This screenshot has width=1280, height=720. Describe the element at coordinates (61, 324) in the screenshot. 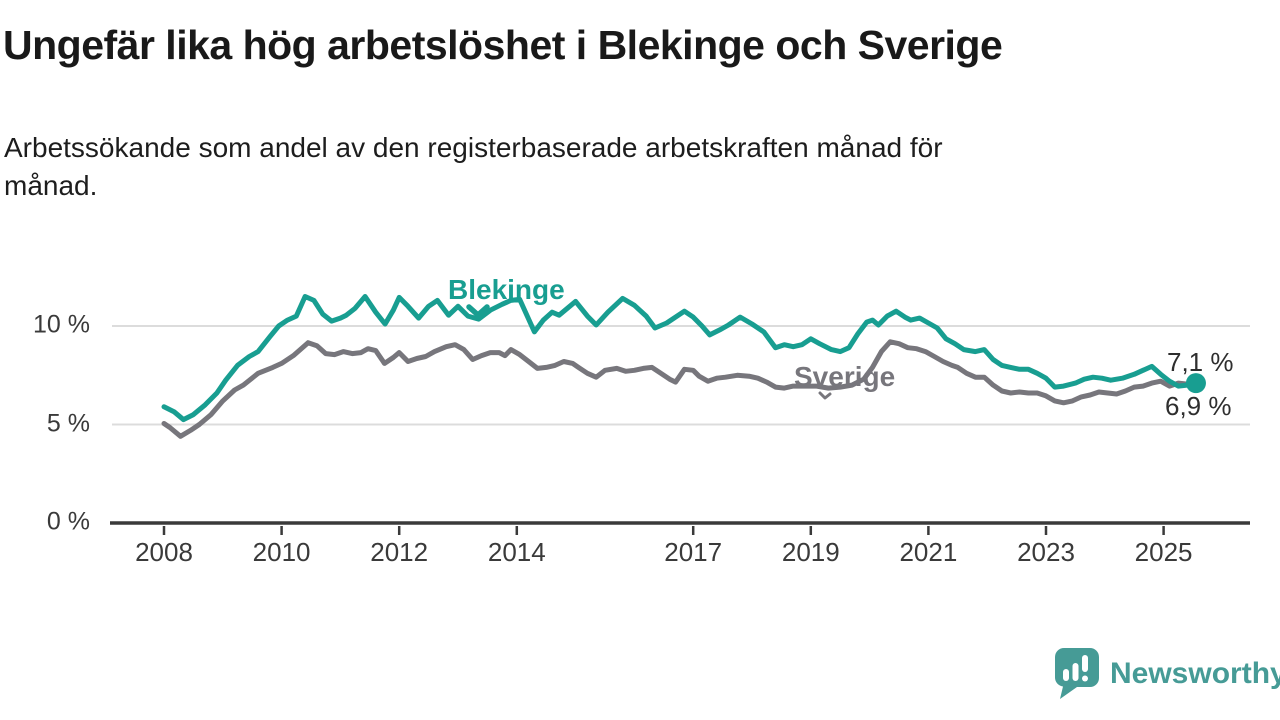

I see `y-axis-label-10: 10 %` at that location.